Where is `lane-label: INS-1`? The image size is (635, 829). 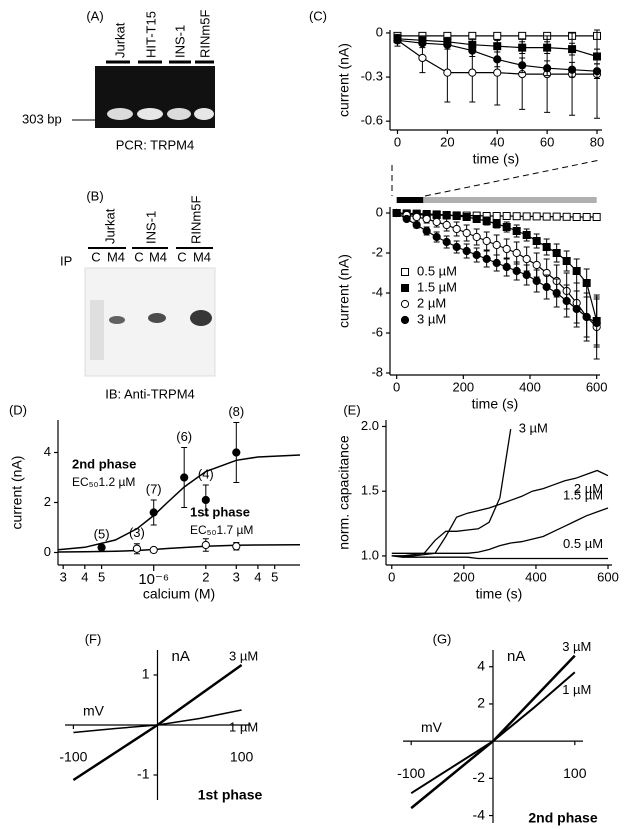 lane-label: INS-1 is located at coordinates (179, 41).